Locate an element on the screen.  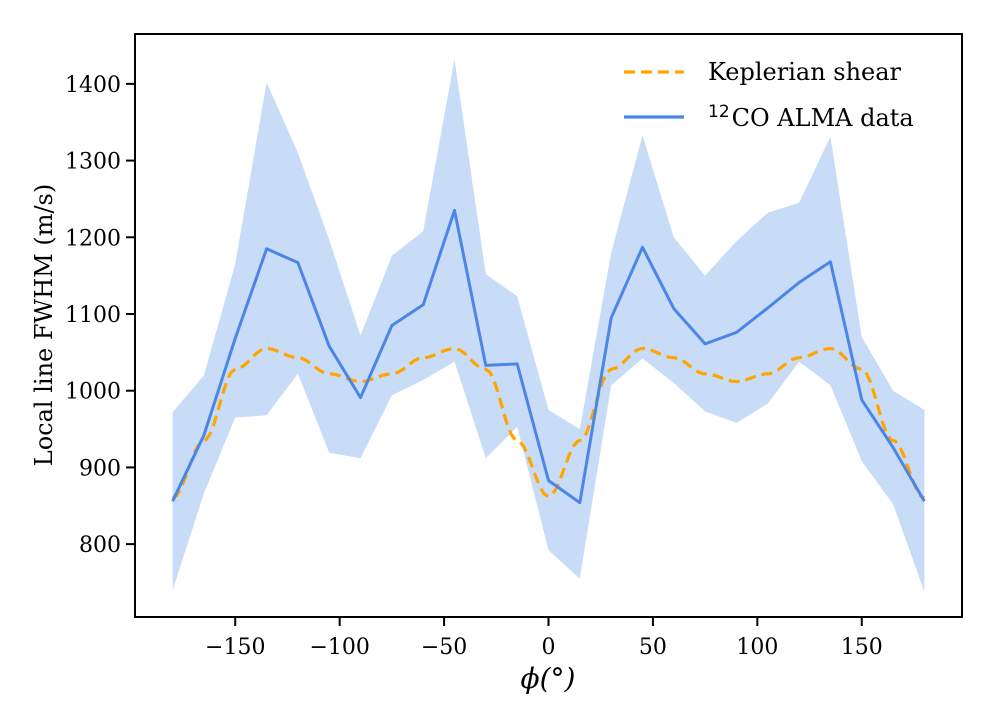
y-tick-label: 1200 is located at coordinates (93, 238).